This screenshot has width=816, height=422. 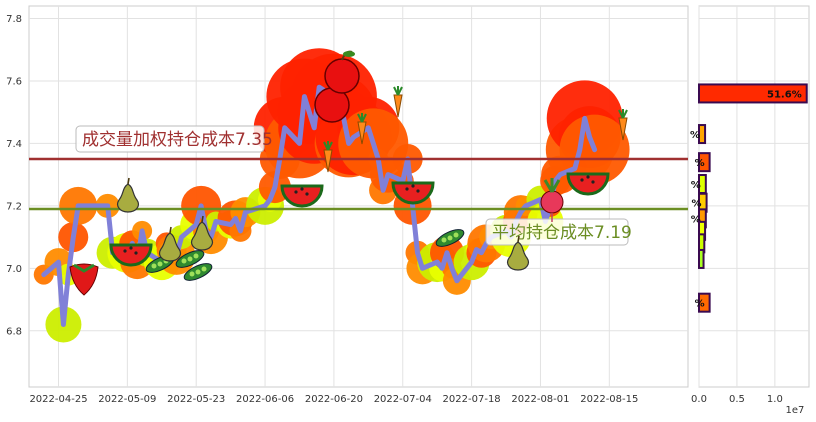 I want to click on strawberry-icon, so click(x=84, y=279).